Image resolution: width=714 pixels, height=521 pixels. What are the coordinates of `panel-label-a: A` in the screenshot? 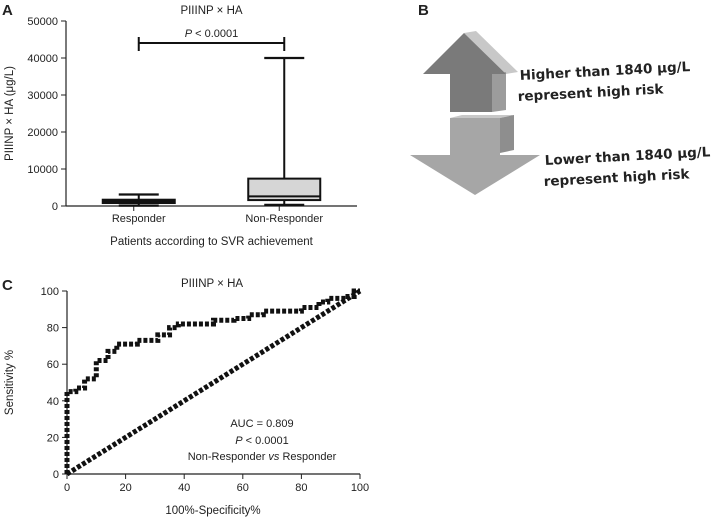 It's located at (7, 10).